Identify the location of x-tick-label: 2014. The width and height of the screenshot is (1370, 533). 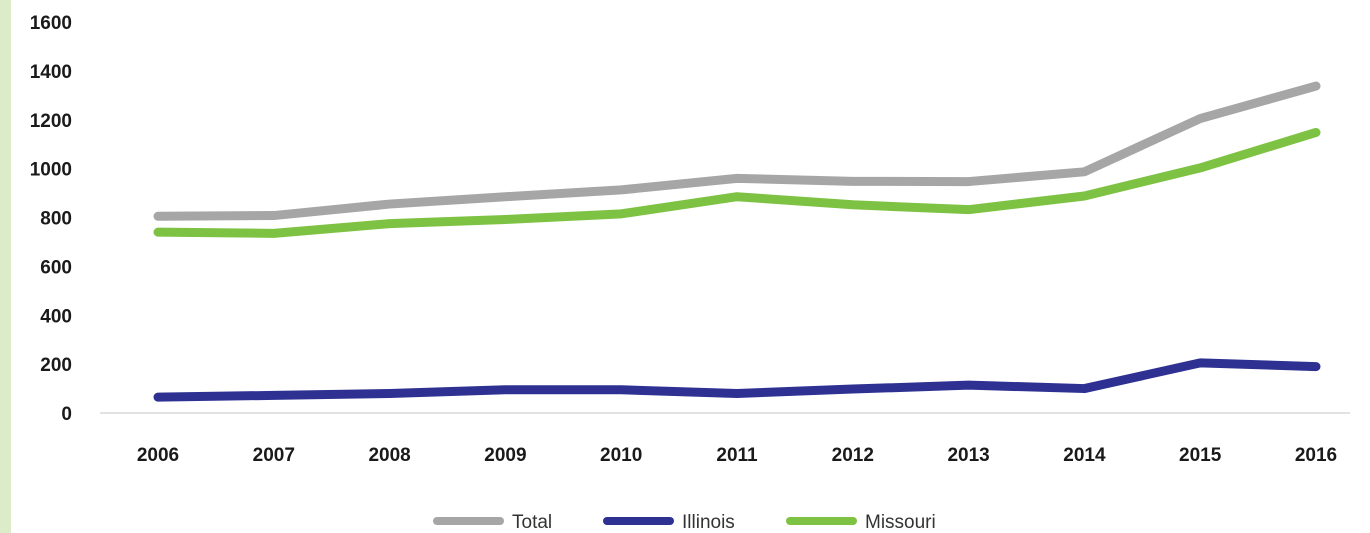
(1084, 455).